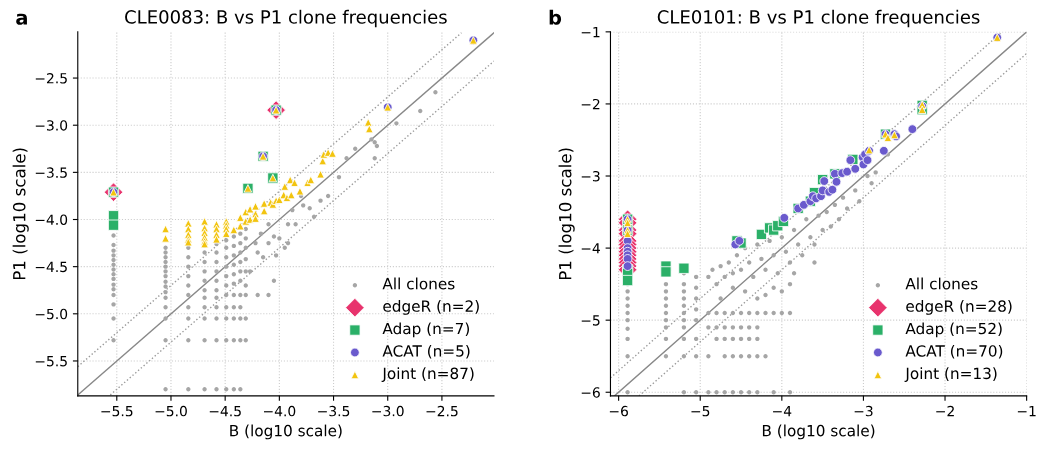 Image resolution: width=1037 pixels, height=455 pixels. What do you see at coordinates (334, 411) in the screenshot?
I see `x-tick-label: −3.5` at bounding box center [334, 411].